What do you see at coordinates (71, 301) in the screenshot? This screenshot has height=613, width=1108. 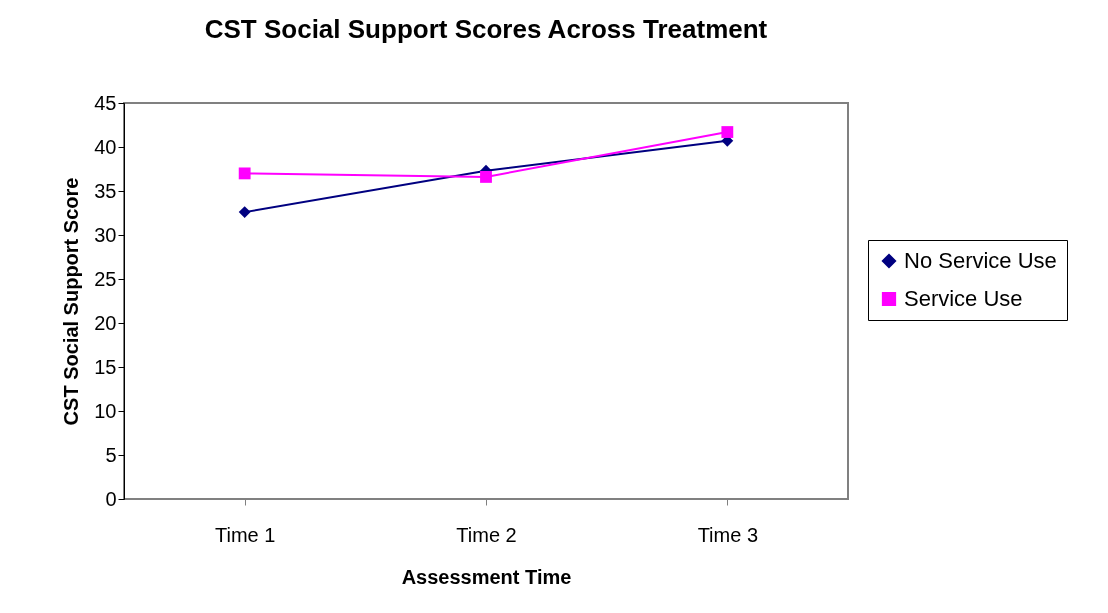 I see `y-axis-title: CST Social Support Score` at bounding box center [71, 301].